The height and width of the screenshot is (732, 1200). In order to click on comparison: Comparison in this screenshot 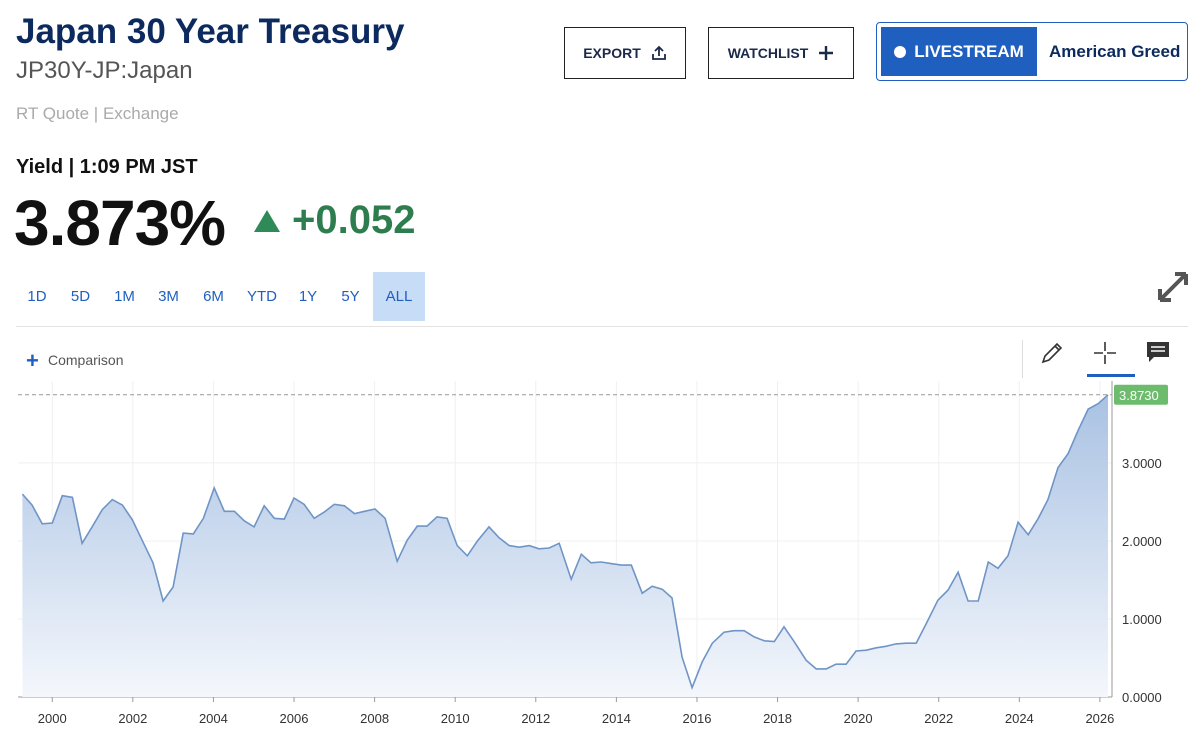, I will do `click(86, 360)`.